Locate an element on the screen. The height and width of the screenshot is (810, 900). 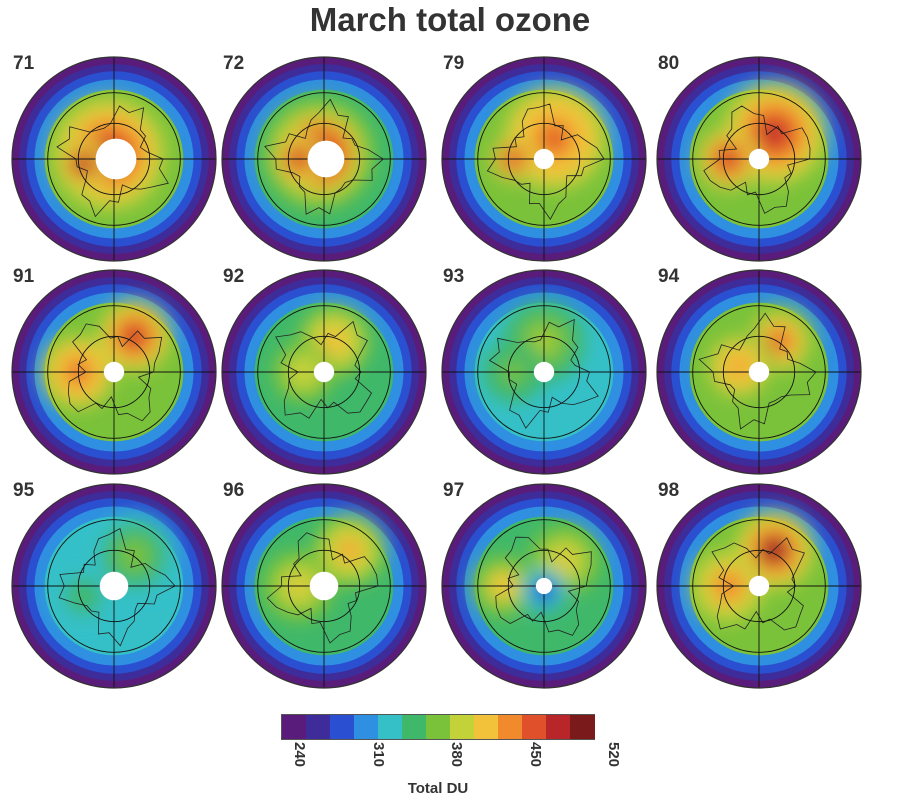
ozone-map-panel: 96 is located at coordinates (329, 590).